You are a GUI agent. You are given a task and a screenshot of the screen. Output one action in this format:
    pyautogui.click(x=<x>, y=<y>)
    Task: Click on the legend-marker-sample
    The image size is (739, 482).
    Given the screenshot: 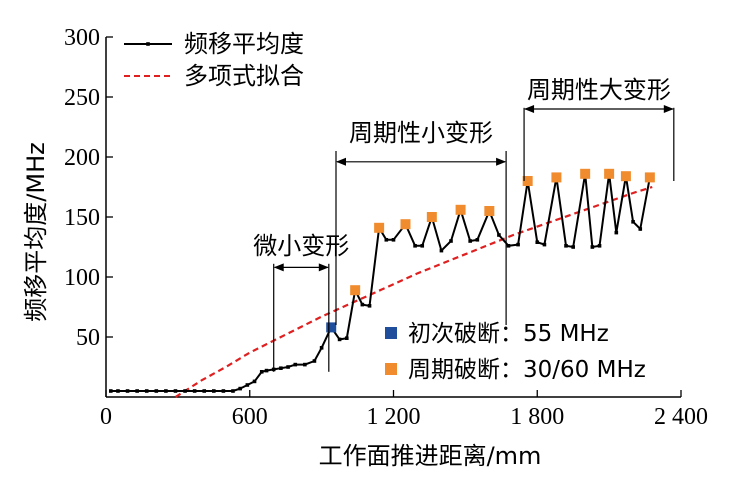 What is the action you would take?
    pyautogui.click(x=148, y=44)
    